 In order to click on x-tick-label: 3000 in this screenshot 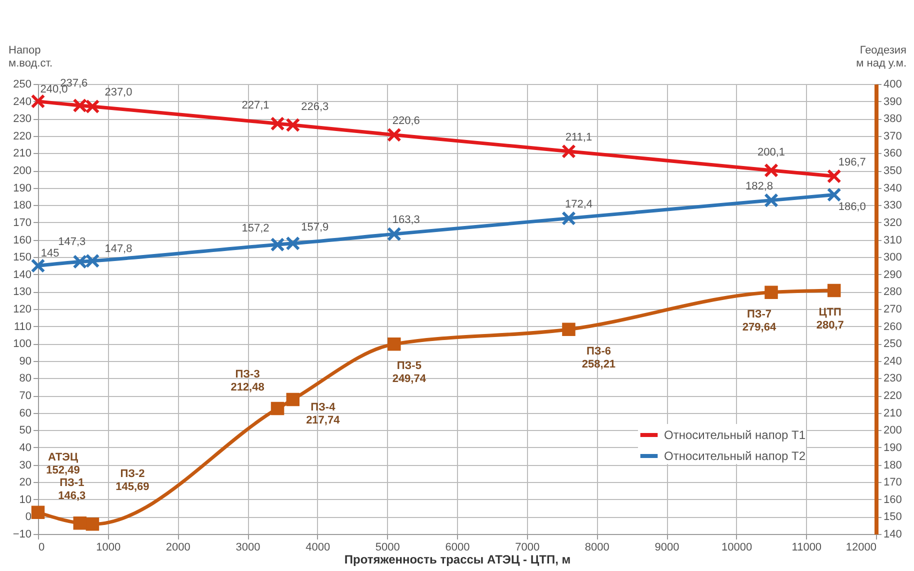, I will do `click(248, 548)`.